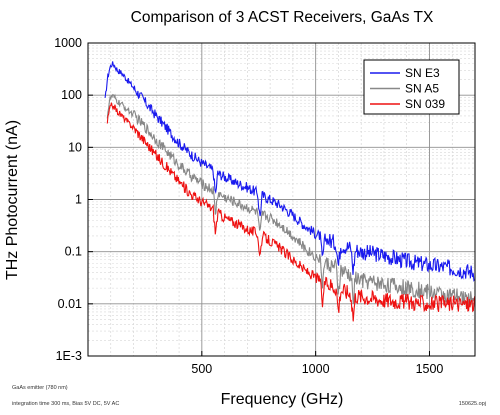 This screenshot has width=500, height=415. What do you see at coordinates (282, 17) in the screenshot?
I see `chart-title: Comparison of 3 ACST Receivers, GaAs TX` at bounding box center [282, 17].